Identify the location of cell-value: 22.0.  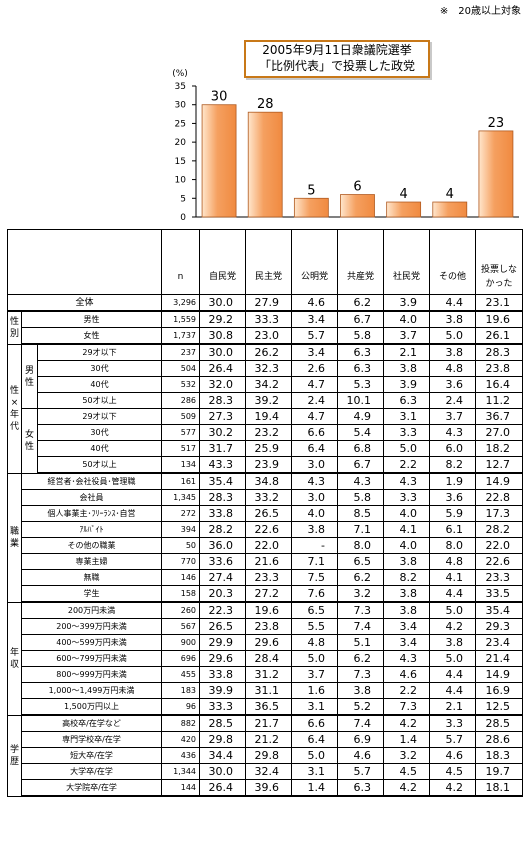
(269, 545).